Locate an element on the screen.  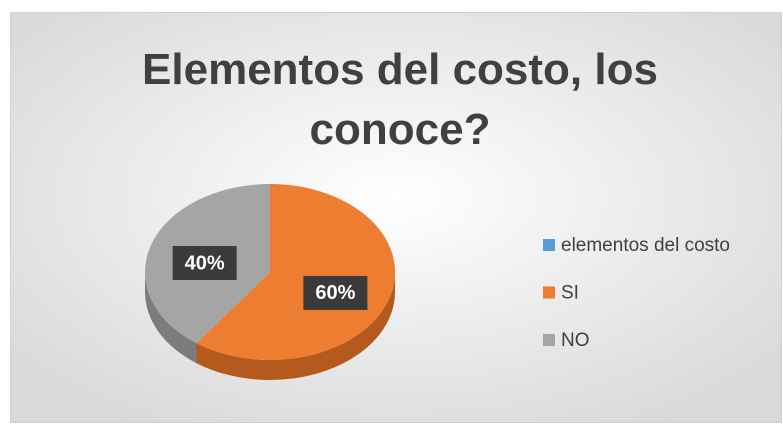
legend-label: NO is located at coordinates (575, 340).